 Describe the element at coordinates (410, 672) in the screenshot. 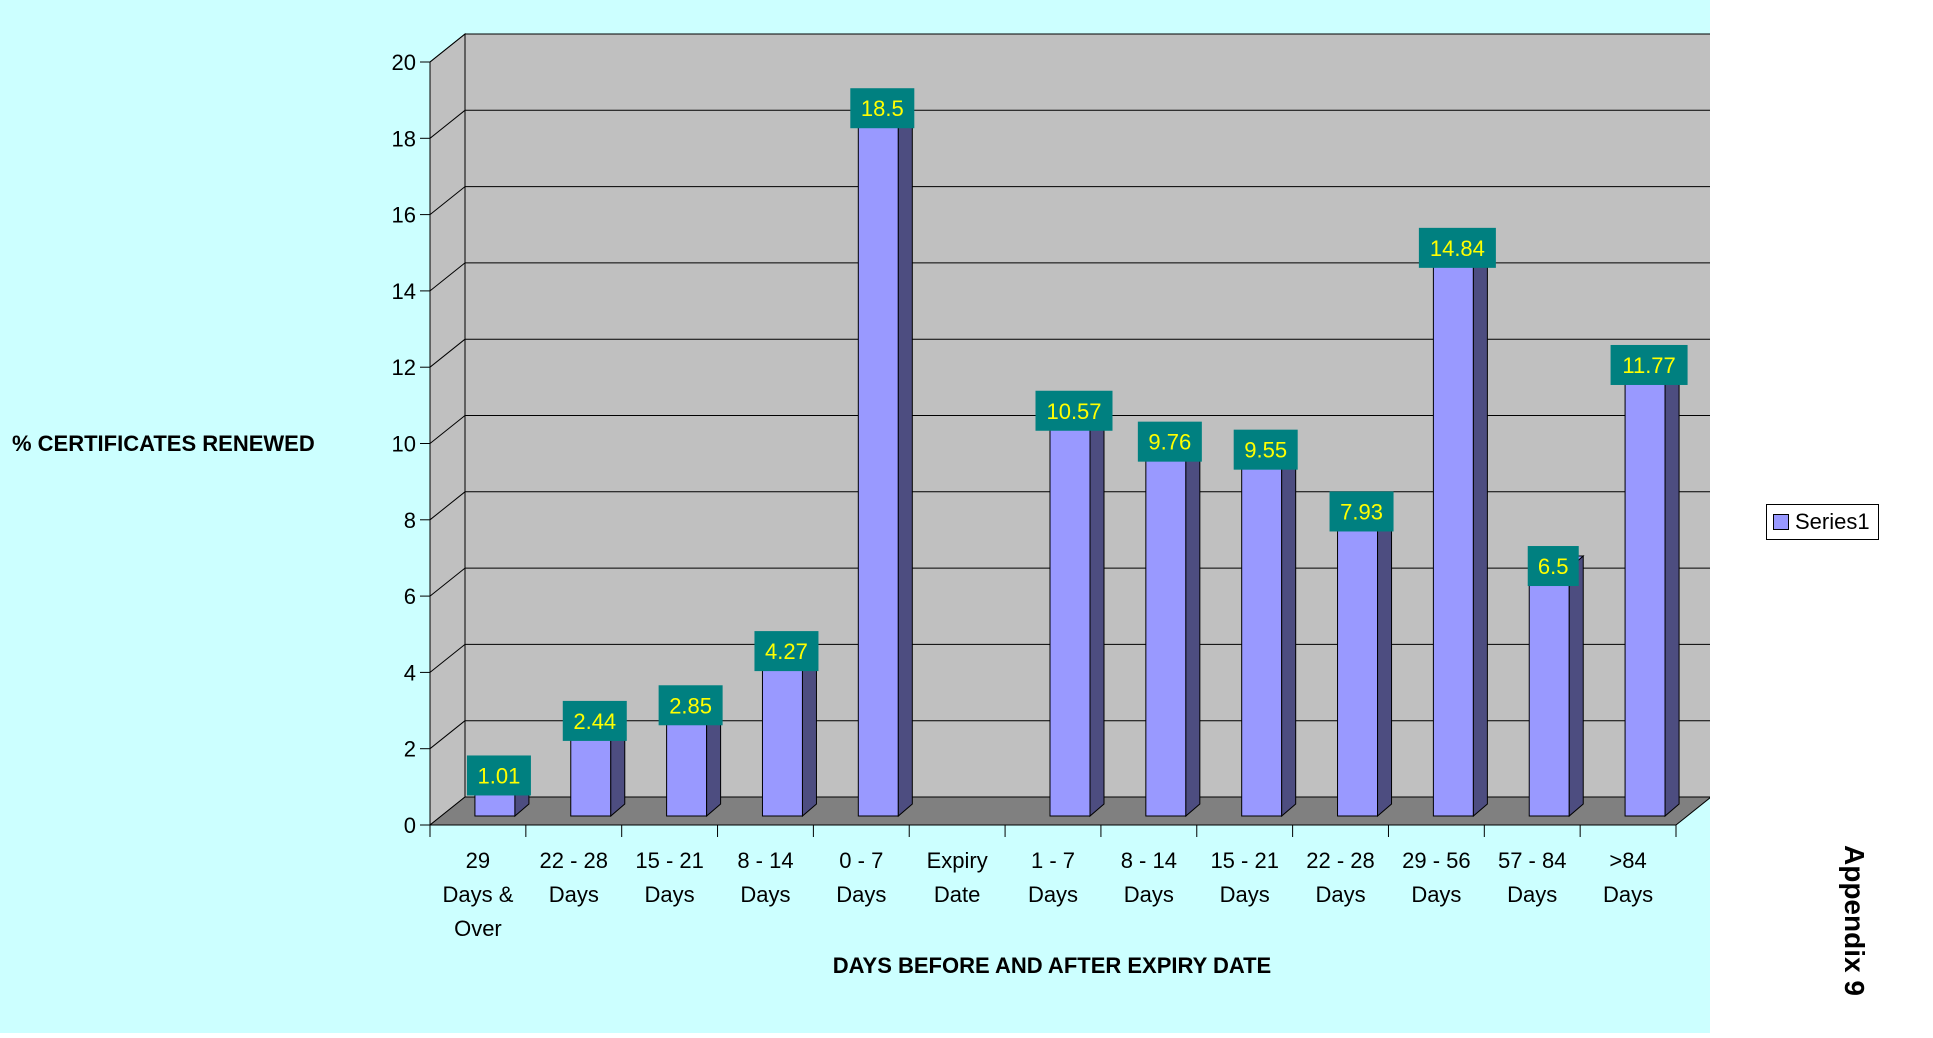

I see `y-tick-label: 4` at that location.